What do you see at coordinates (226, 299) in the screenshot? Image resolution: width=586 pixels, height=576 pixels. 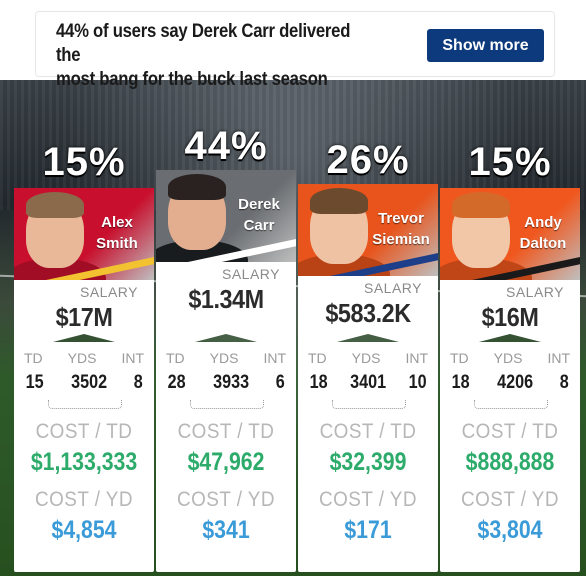 I see `salary-value: $1.34M` at bounding box center [226, 299].